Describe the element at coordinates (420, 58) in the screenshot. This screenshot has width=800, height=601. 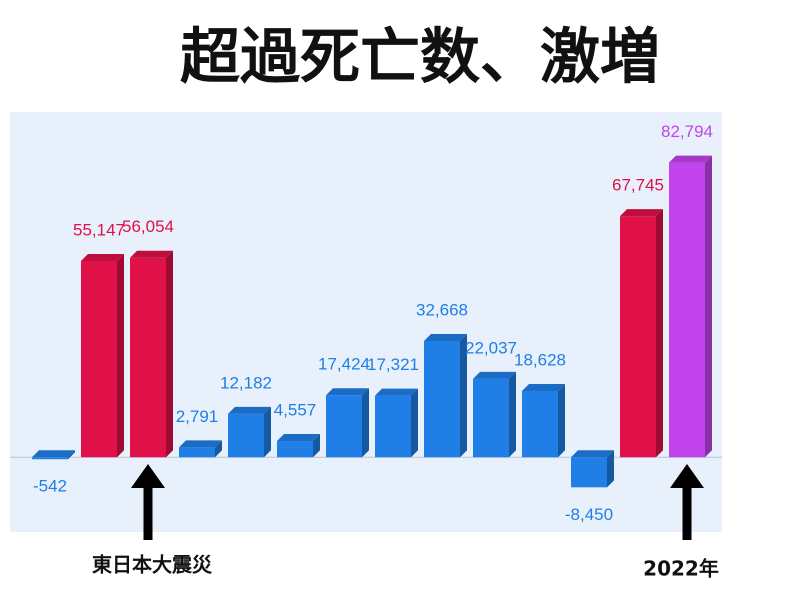
I see `chart-title: 超過死亡数、激増` at that location.